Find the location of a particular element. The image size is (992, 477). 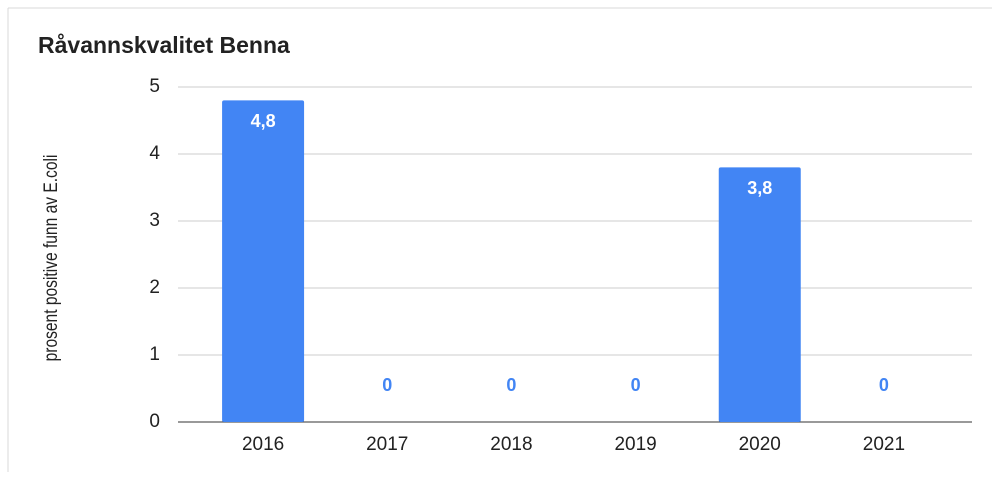

y-tick-label: 4 is located at coordinates (154, 153).